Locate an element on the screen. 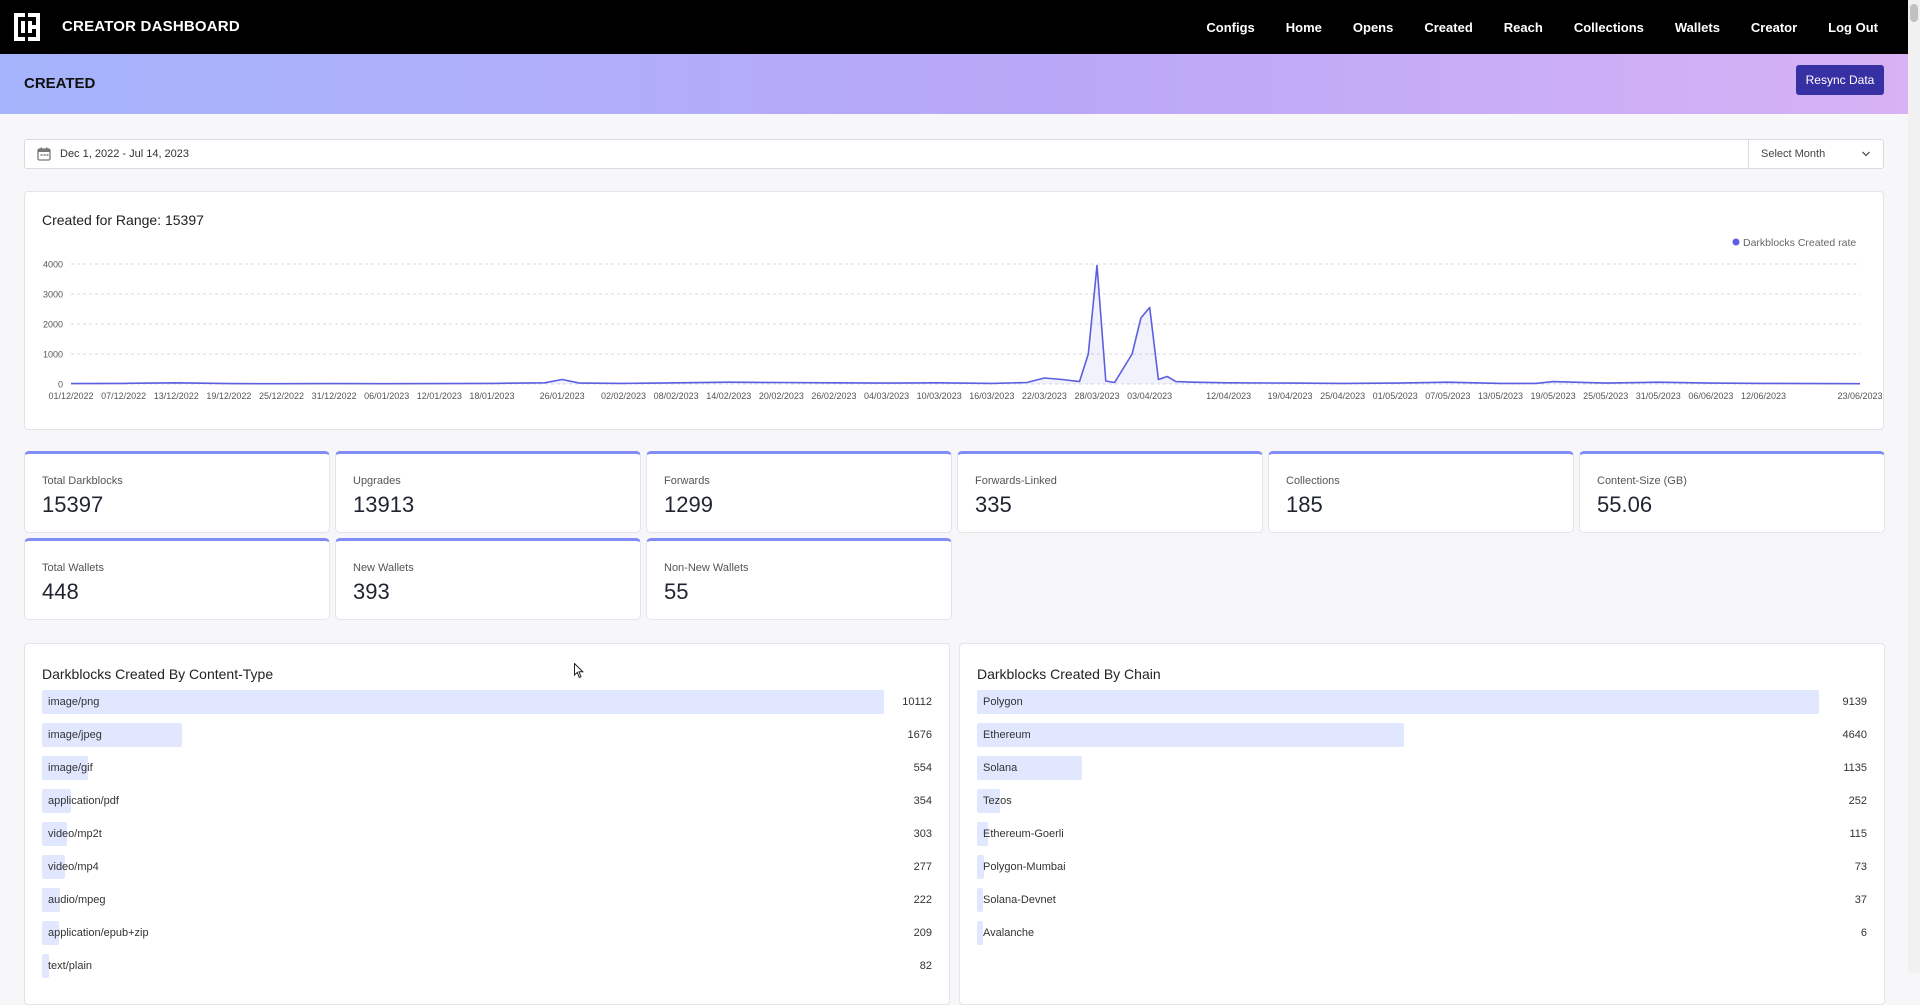 Image resolution: width=1920 pixels, height=1005 pixels. list-item: video/mp4 277 is located at coordinates (487, 867).